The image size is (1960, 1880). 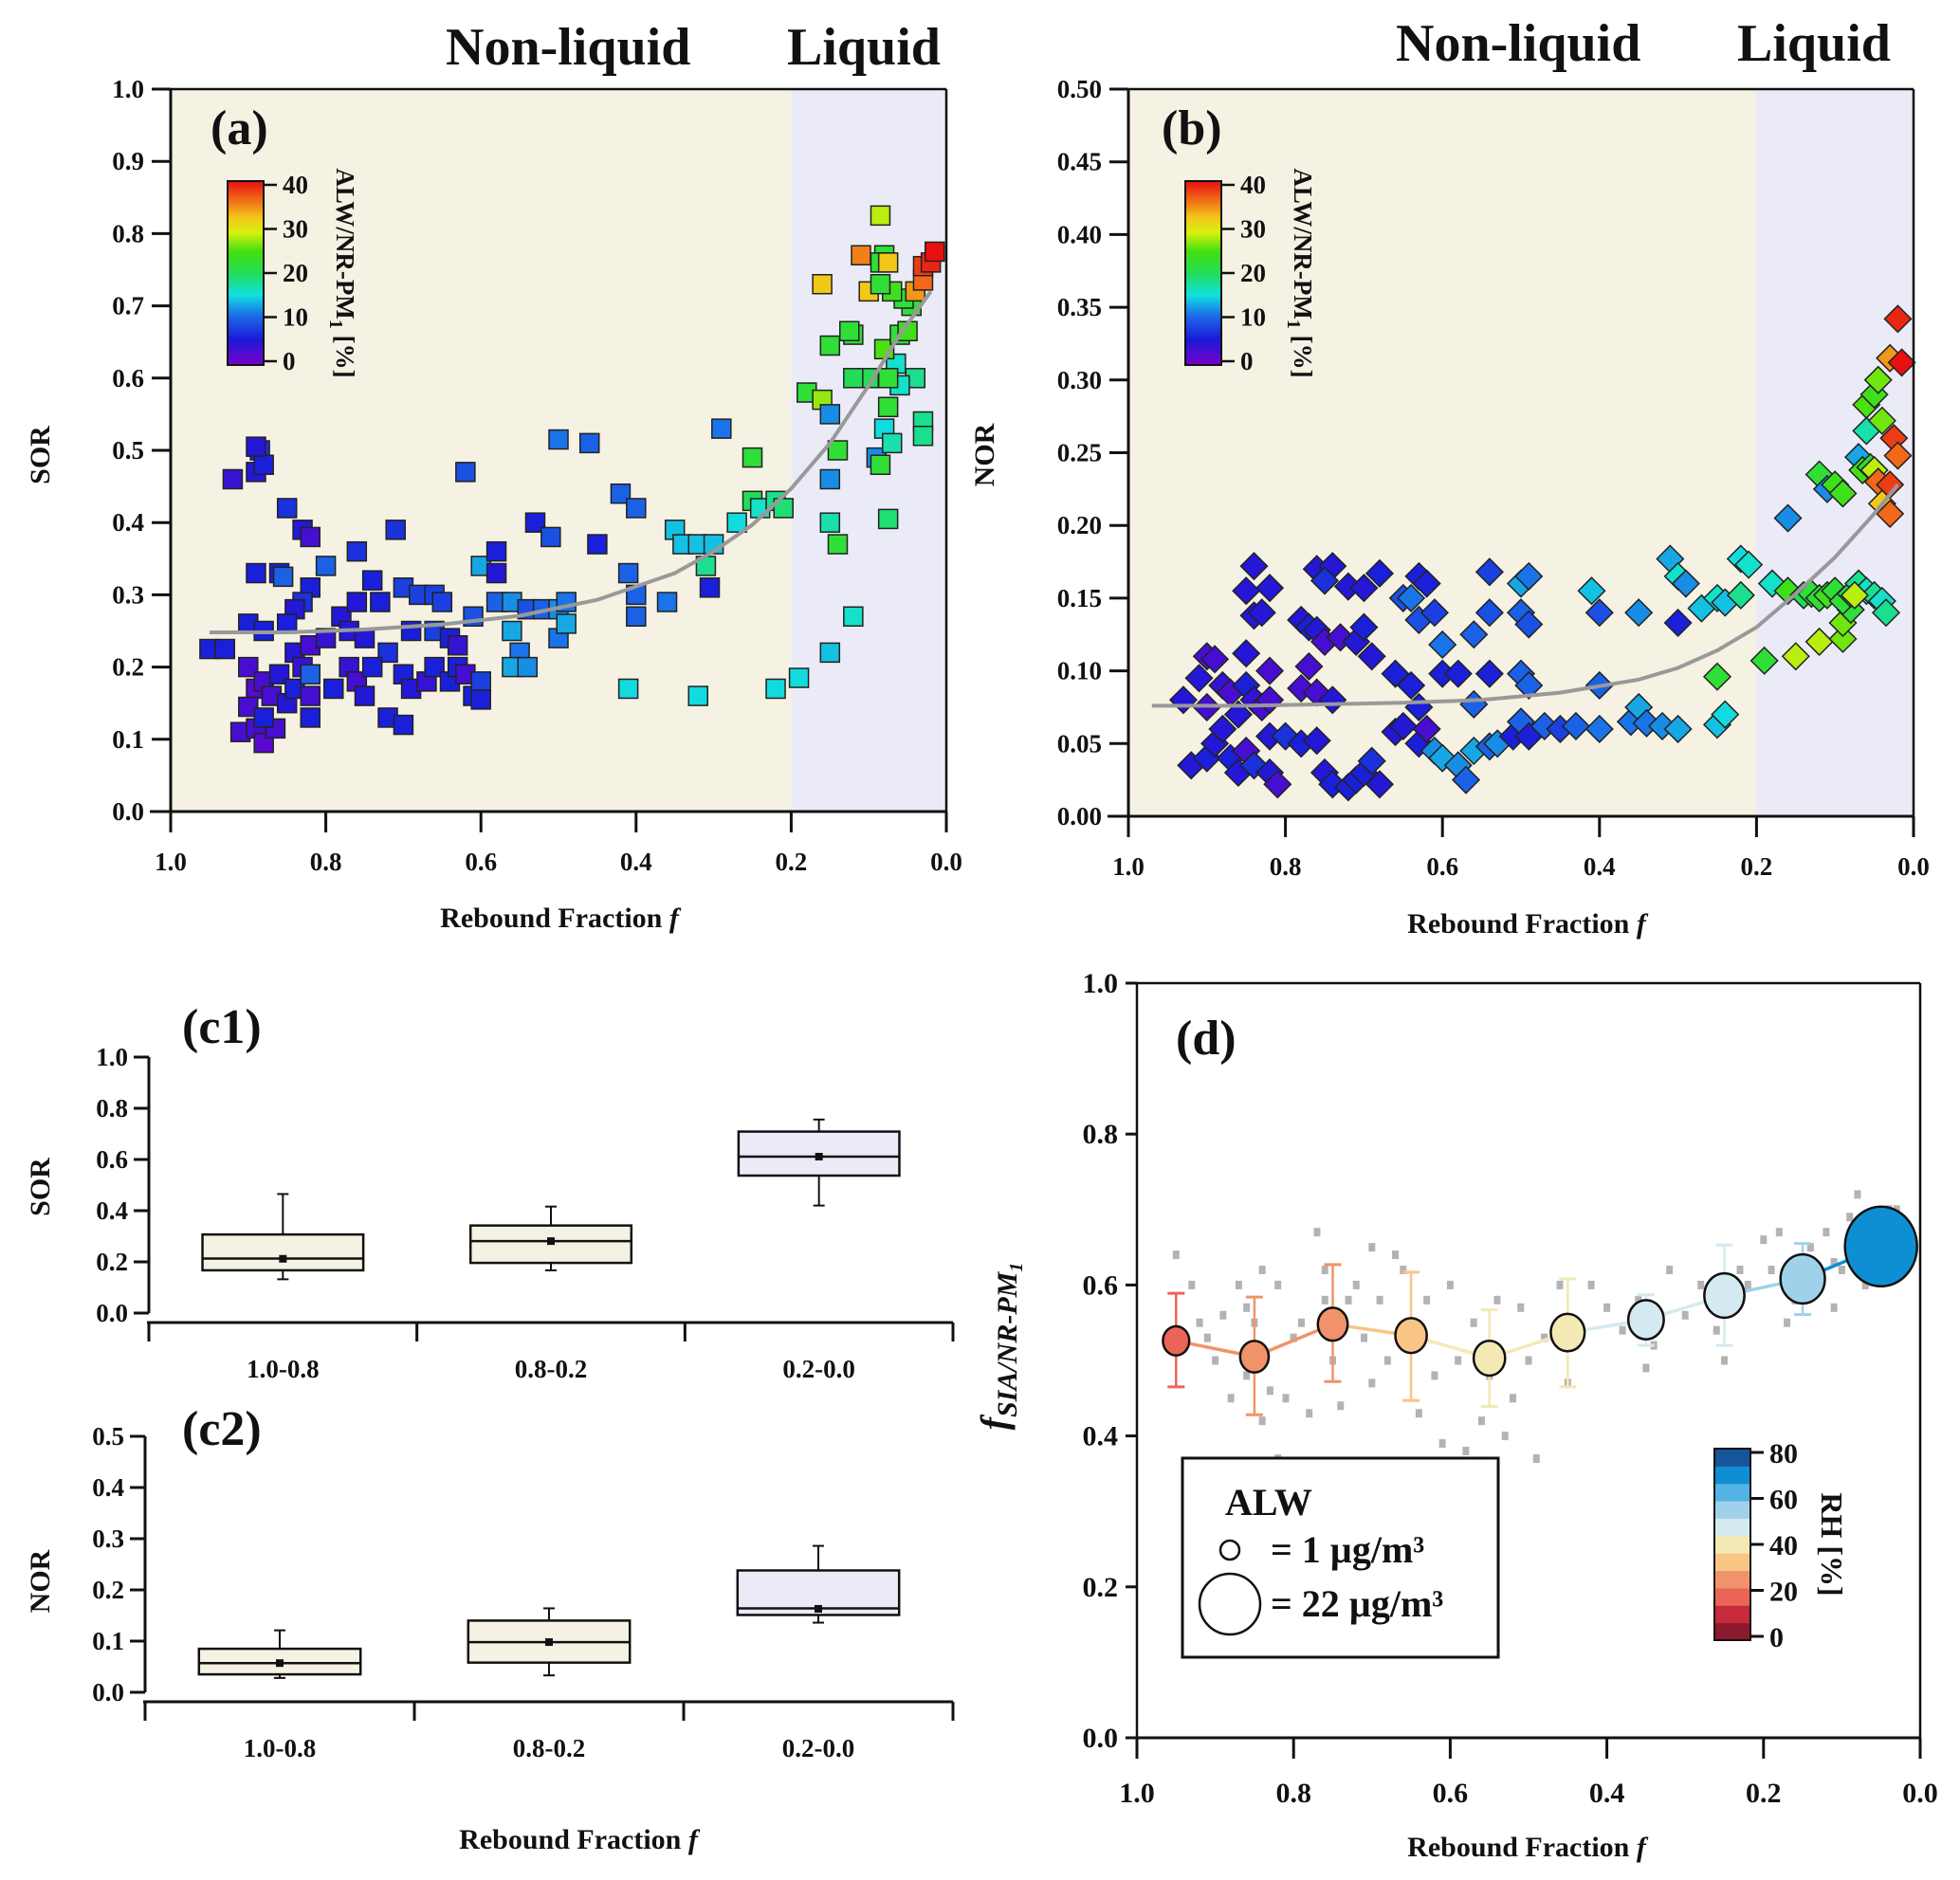 I want to click on panel-c1-label: (c1), so click(x=222, y=1027).